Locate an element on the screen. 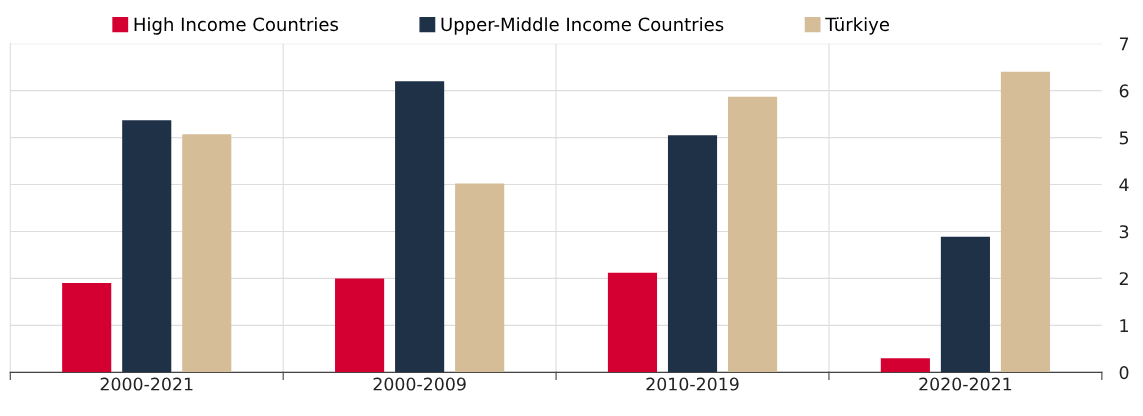  legend-label: High Income Countries is located at coordinates (236, 26).